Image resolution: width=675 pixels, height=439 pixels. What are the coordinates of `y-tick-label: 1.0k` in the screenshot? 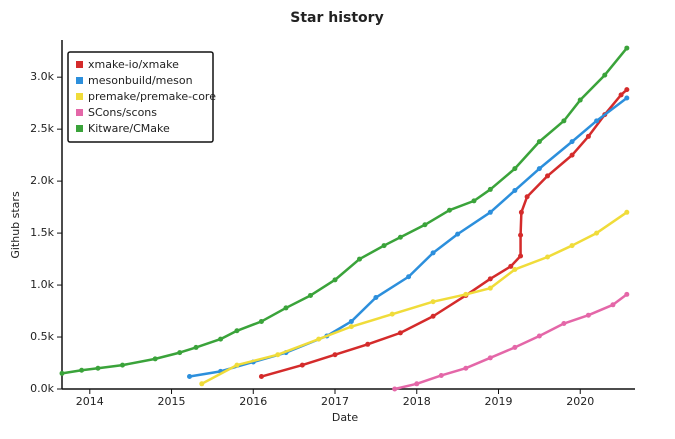 It's located at (42, 284).